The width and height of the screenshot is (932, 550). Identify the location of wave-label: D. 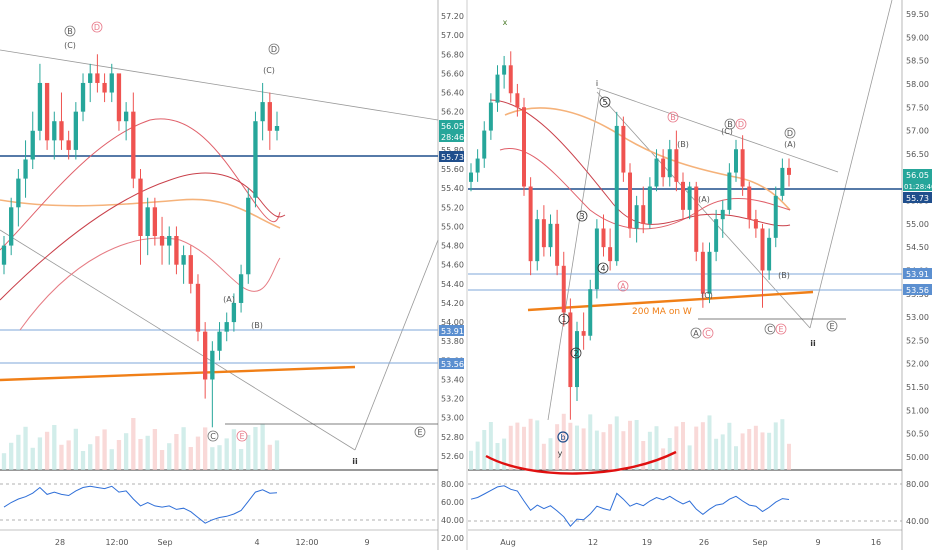
(274, 49).